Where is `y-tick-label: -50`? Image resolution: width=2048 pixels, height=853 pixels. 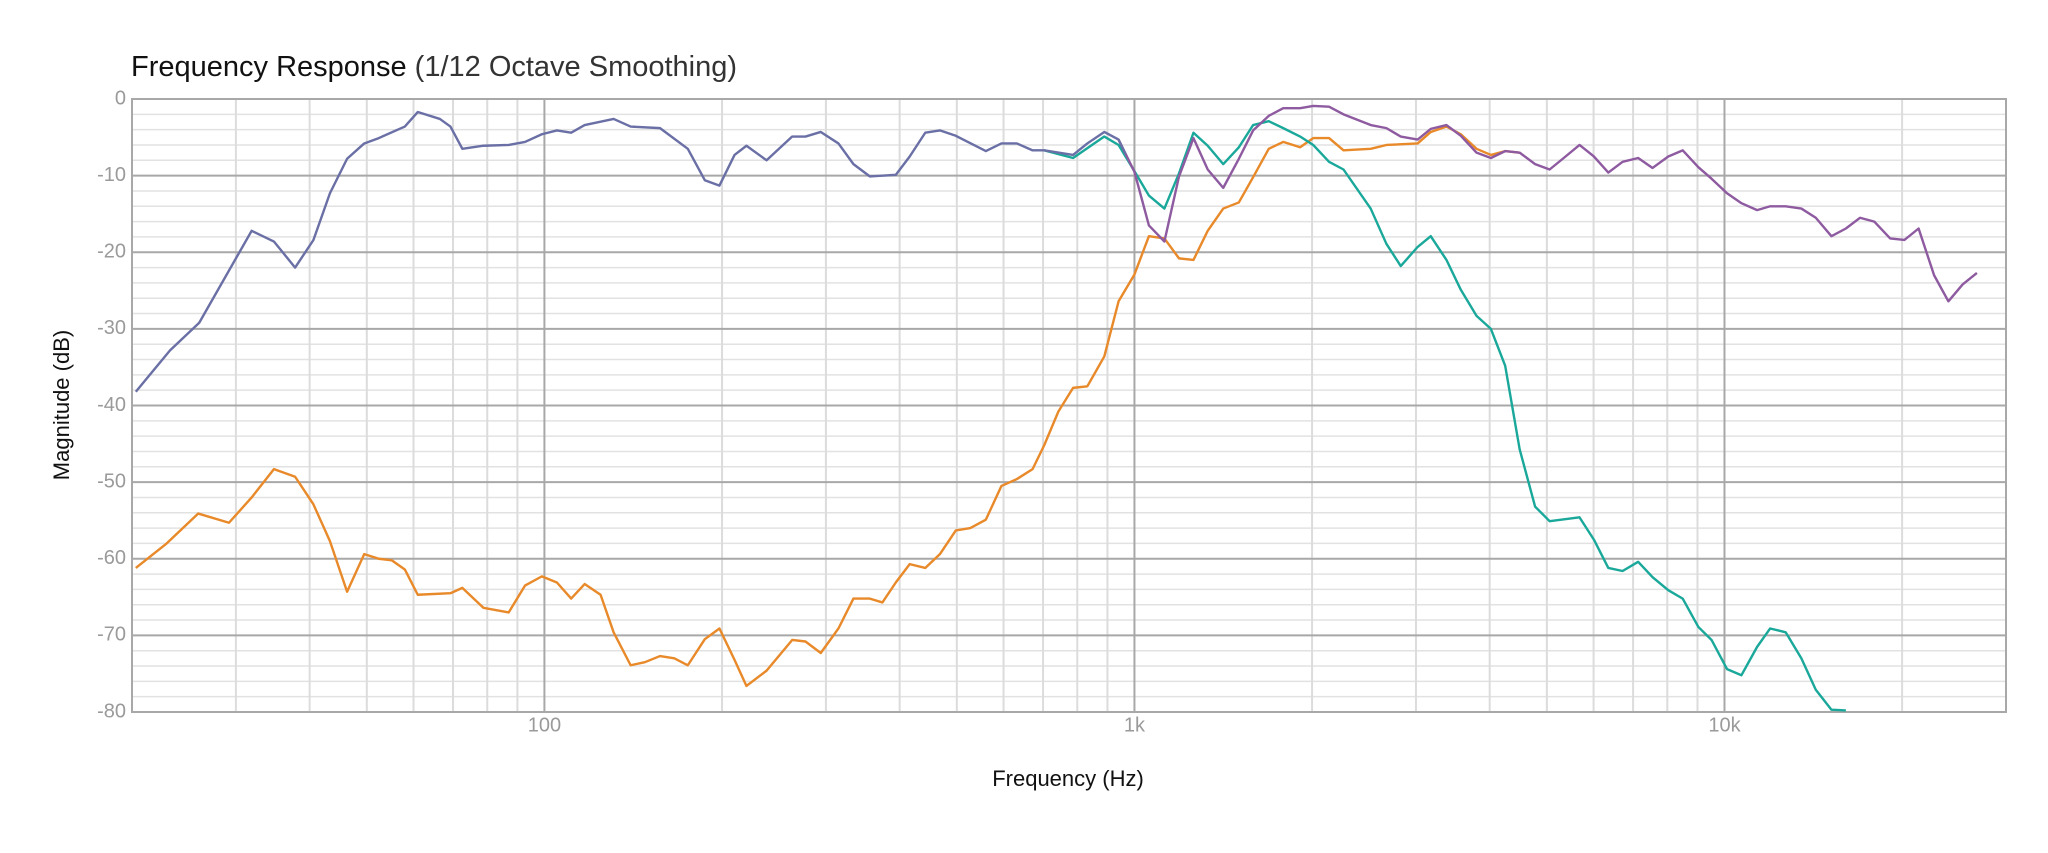
y-tick-label: -50 is located at coordinates (111, 481).